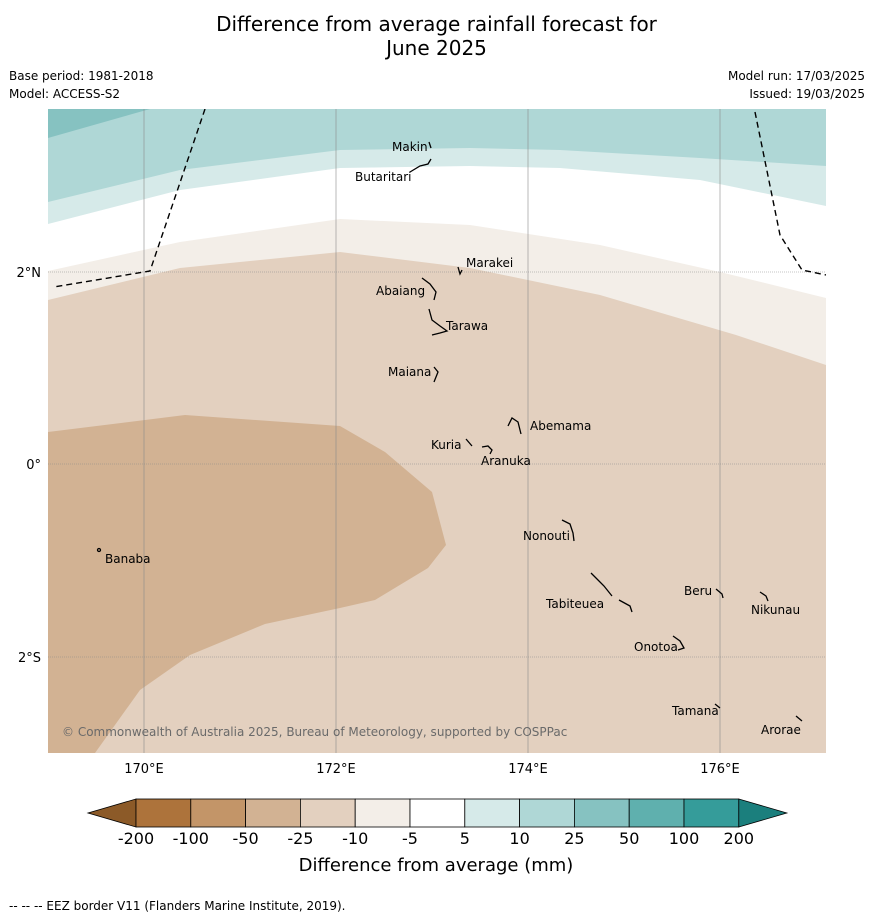  I want to click on colorbar-tick-label: 5, so click(465, 838).